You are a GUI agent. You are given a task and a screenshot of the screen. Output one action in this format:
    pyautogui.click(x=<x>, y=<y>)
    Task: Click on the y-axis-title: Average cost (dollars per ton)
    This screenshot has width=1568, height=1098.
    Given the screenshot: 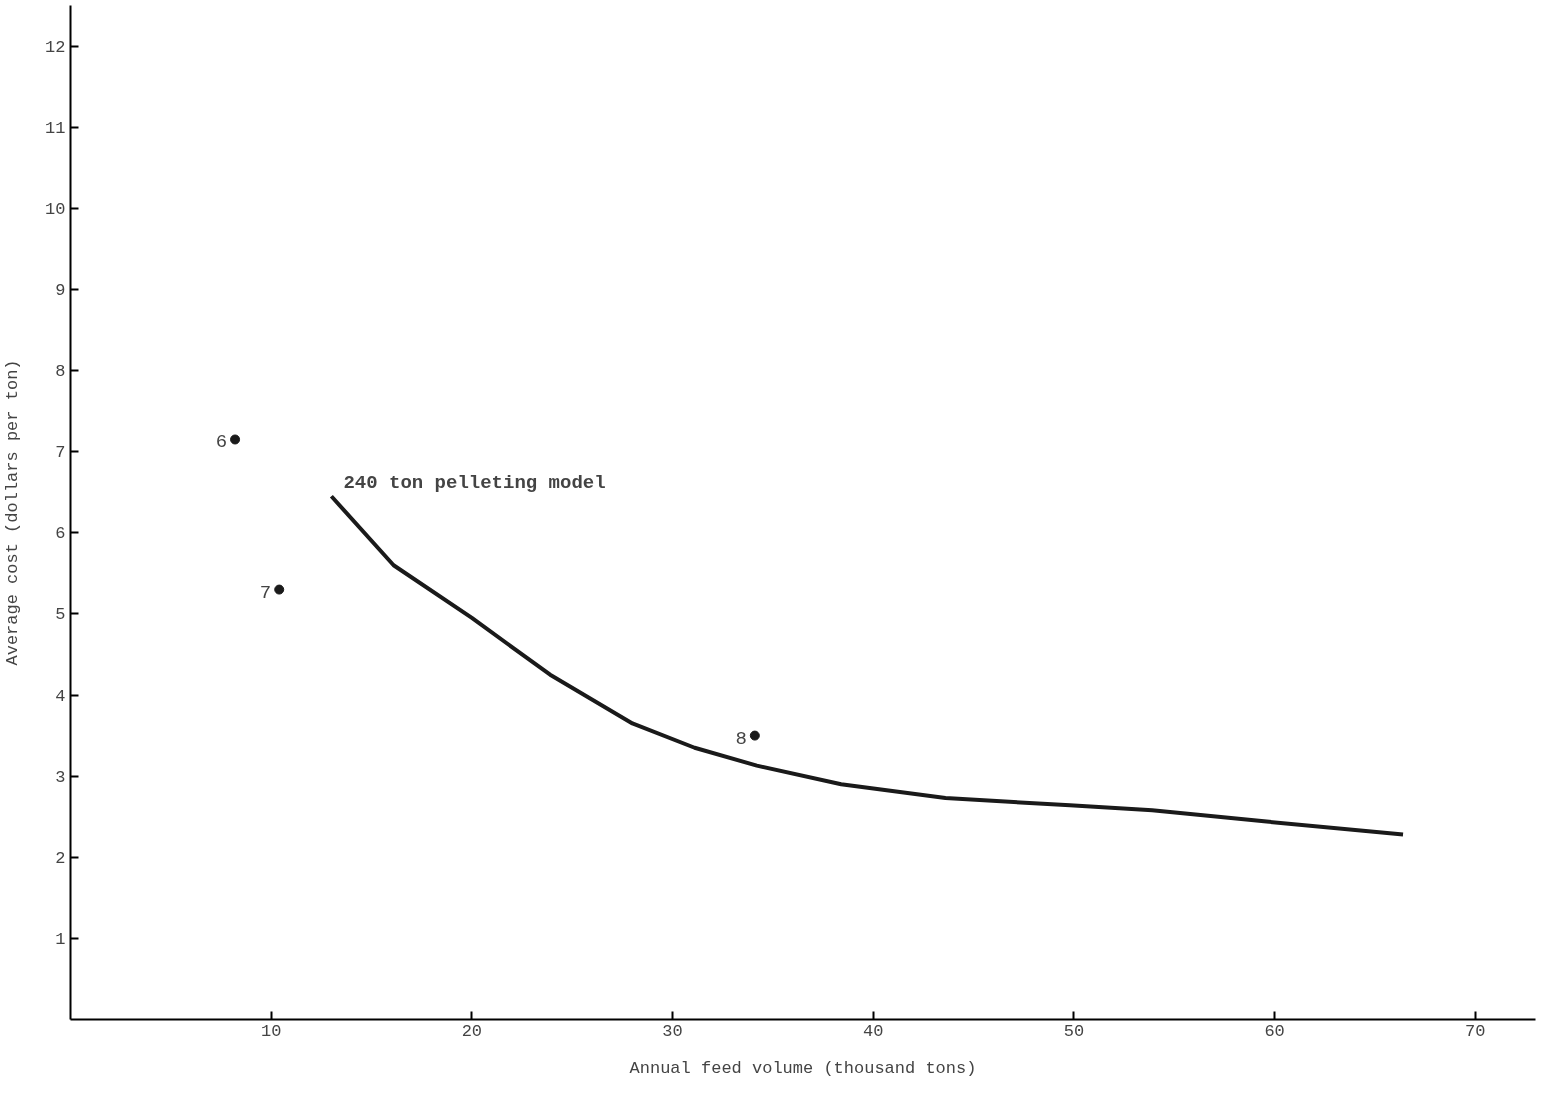 What is the action you would take?
    pyautogui.click(x=13, y=512)
    